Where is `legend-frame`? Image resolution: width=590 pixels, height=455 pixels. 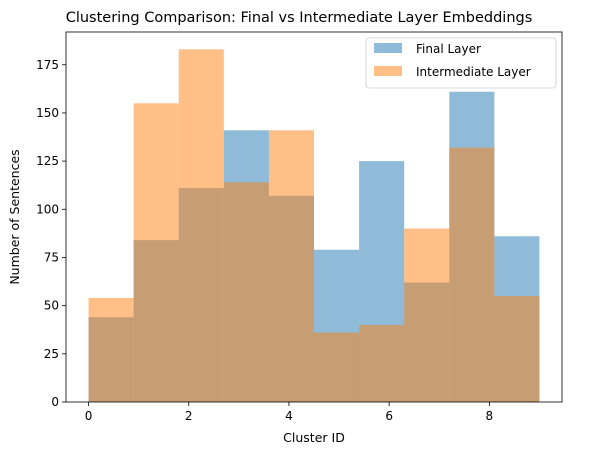
legend-frame is located at coordinates (461, 63).